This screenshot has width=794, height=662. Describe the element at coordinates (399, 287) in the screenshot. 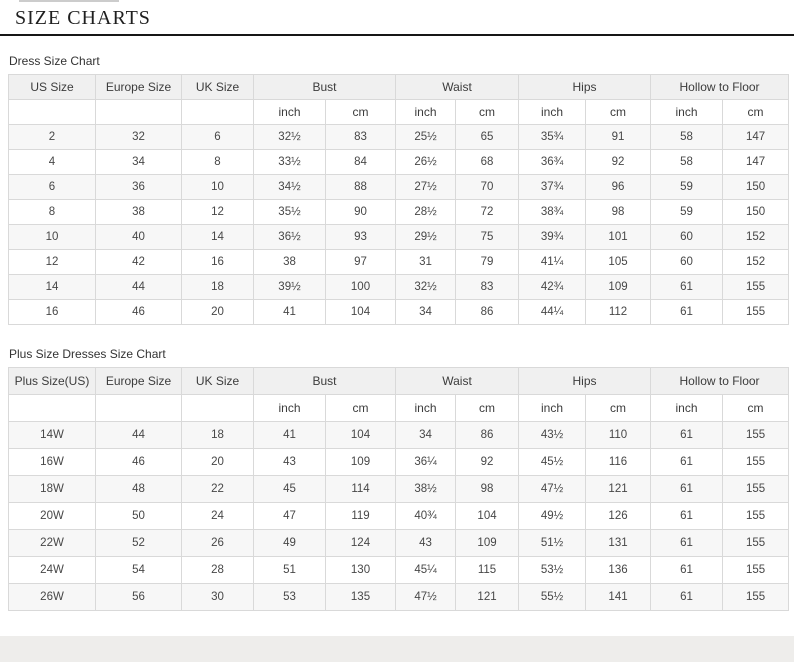

I see `table-row: 14 44 18 39½ 100 32½ 83 42¾ 109 61 155` at that location.